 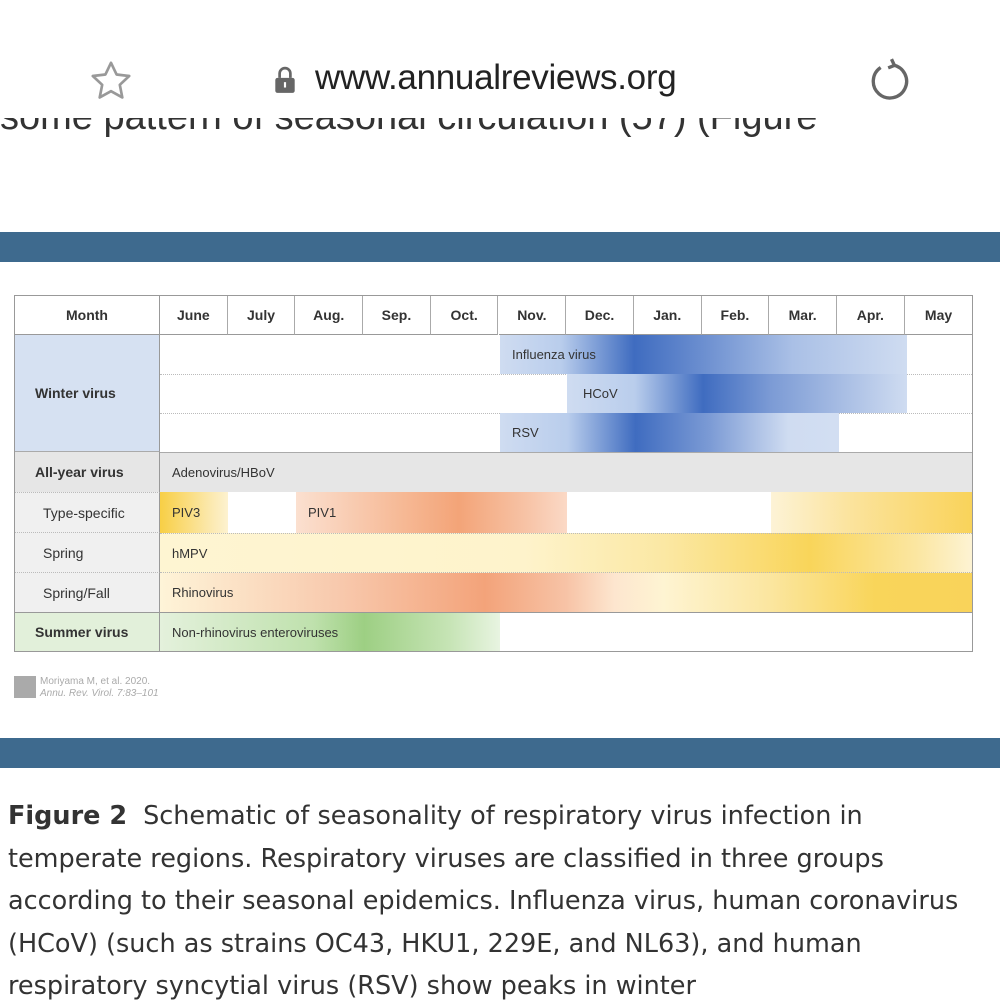 I want to click on bar-piv3-spring, so click(x=871, y=512).